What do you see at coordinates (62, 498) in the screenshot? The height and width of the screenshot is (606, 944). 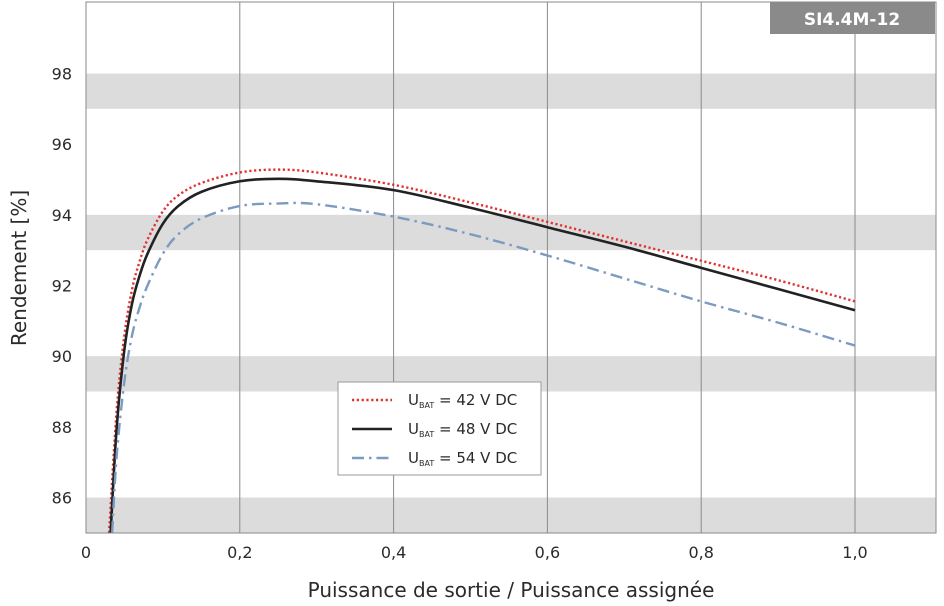 I see `y-tick-label: 86` at bounding box center [62, 498].